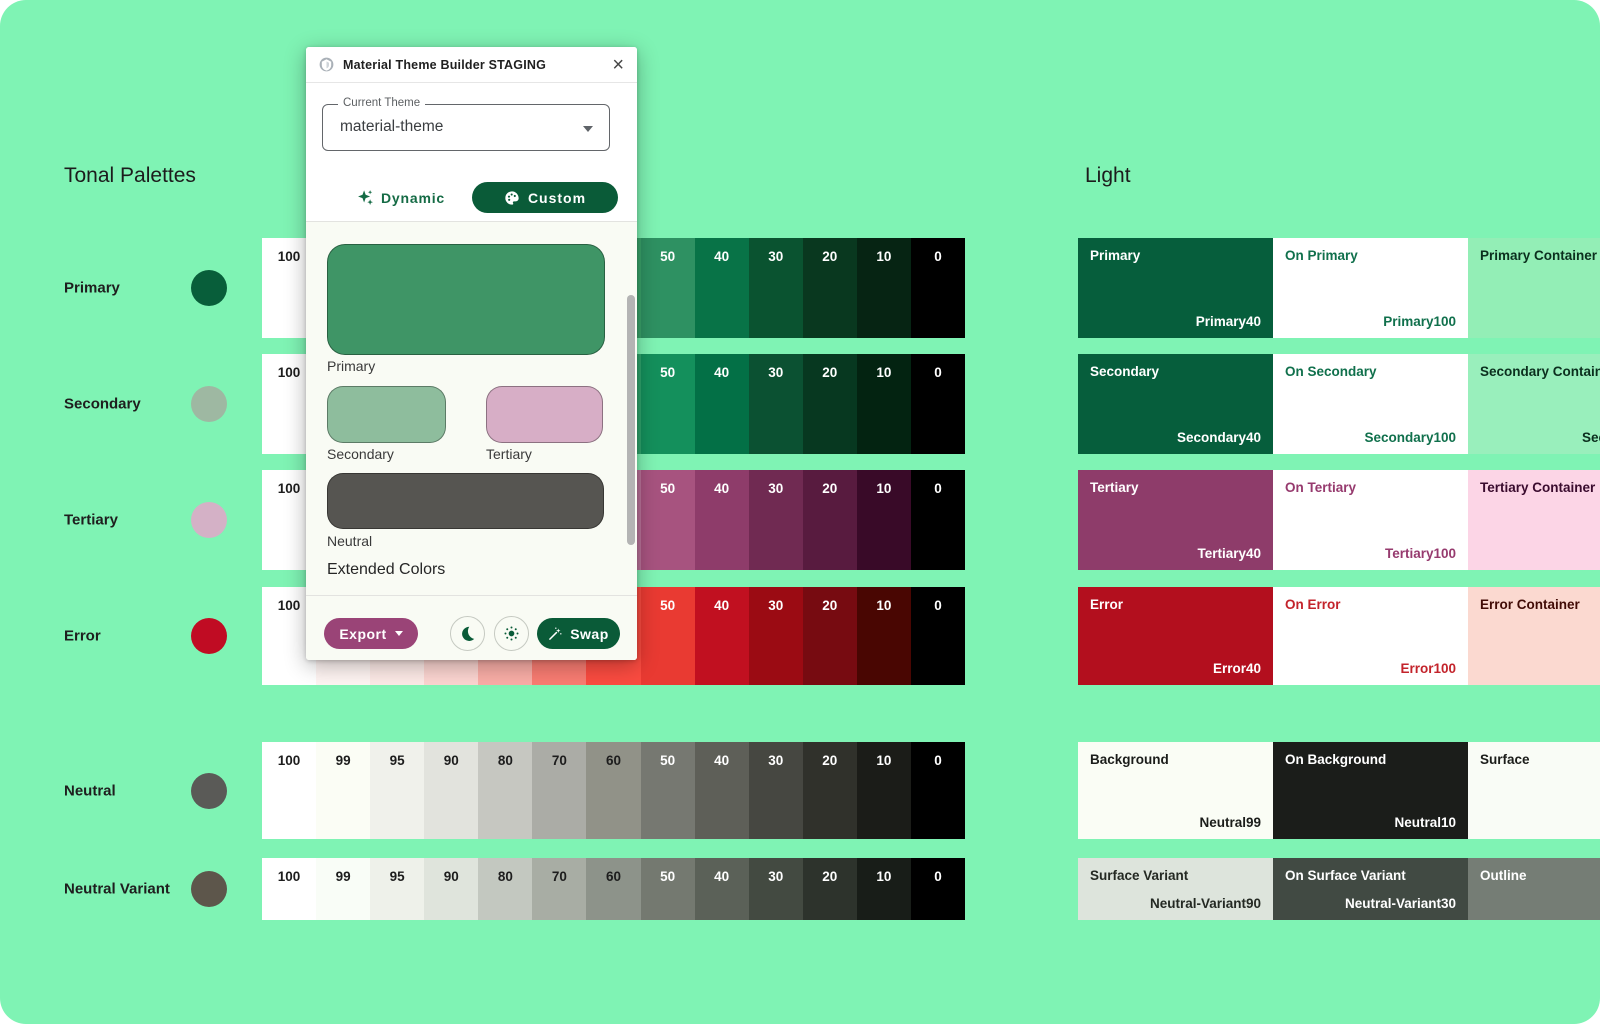  I want to click on scheme-card: On Surface Variant Neutral-Variant30, so click(1370, 889).